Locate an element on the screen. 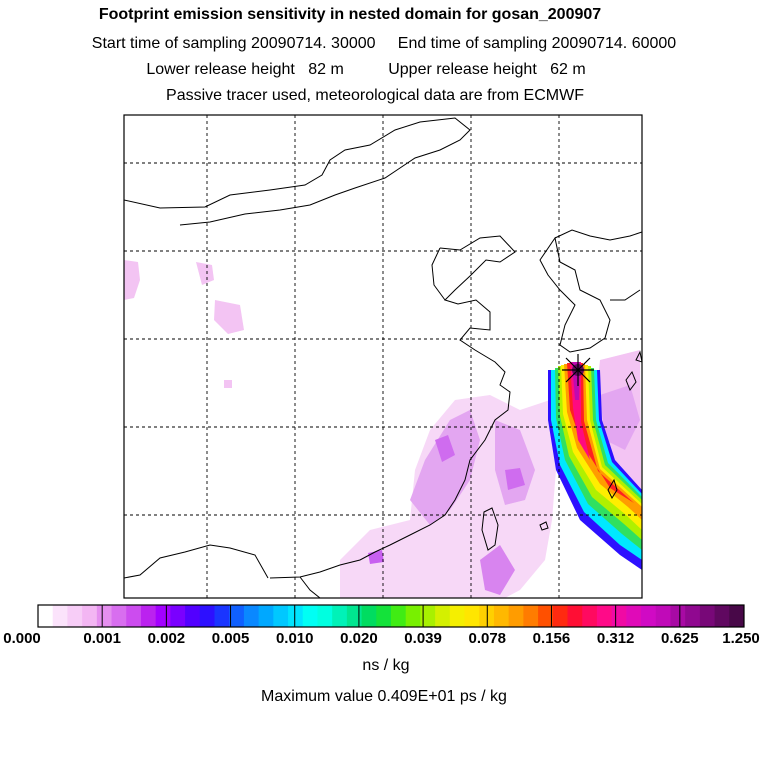  coastline-korea is located at coordinates (575, 294).